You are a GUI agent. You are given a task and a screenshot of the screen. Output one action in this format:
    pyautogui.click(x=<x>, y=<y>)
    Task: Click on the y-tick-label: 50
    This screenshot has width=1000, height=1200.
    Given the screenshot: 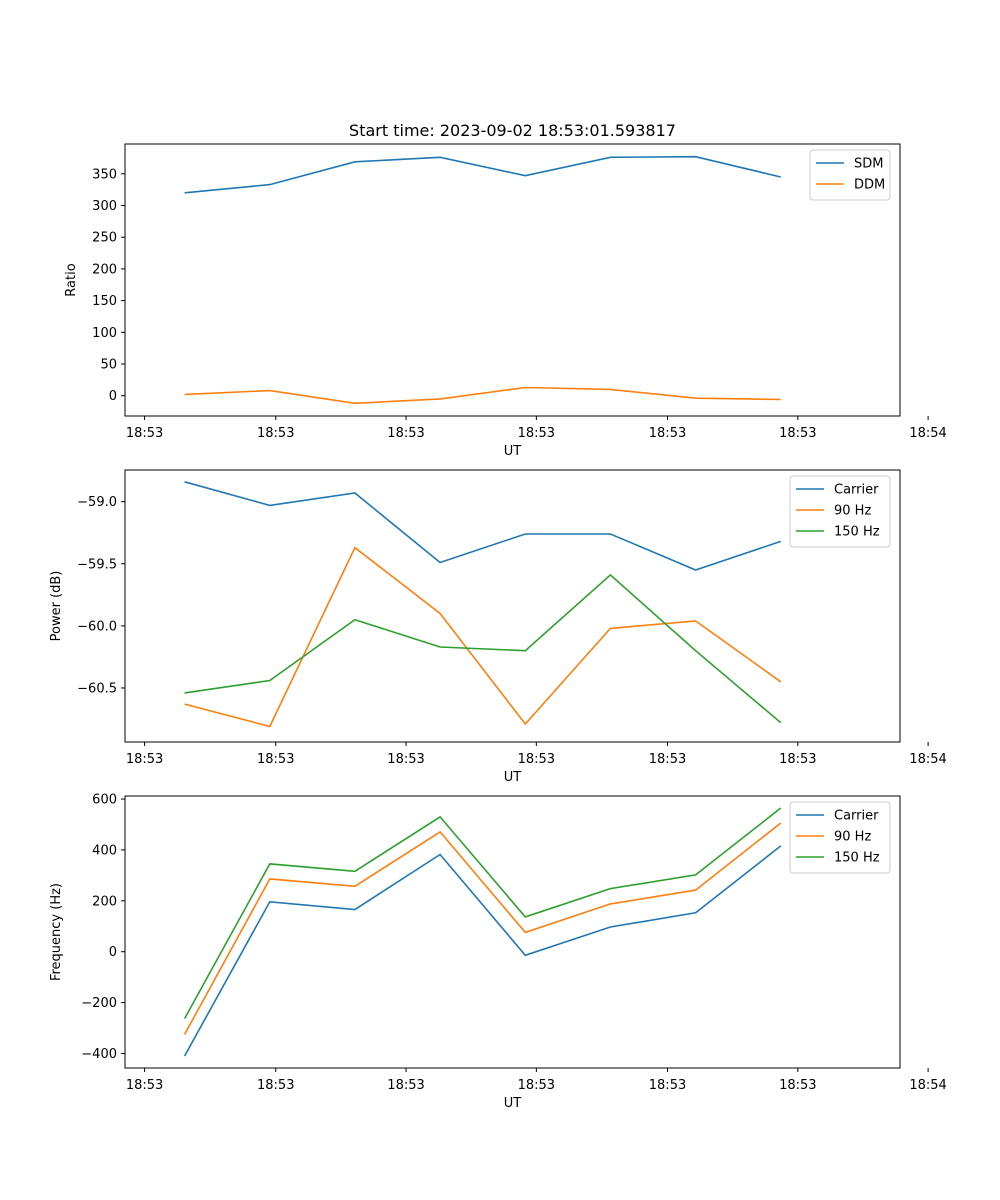 What is the action you would take?
    pyautogui.click(x=108, y=365)
    